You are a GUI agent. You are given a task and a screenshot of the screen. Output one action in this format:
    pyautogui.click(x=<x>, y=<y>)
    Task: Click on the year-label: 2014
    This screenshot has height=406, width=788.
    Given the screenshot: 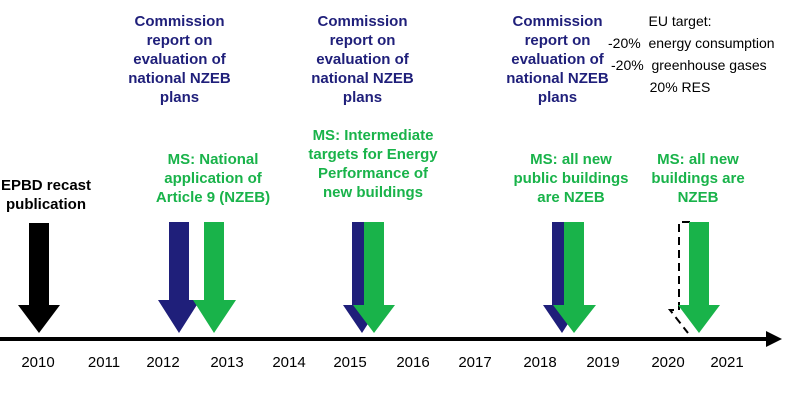 What is the action you would take?
    pyautogui.click(x=289, y=362)
    